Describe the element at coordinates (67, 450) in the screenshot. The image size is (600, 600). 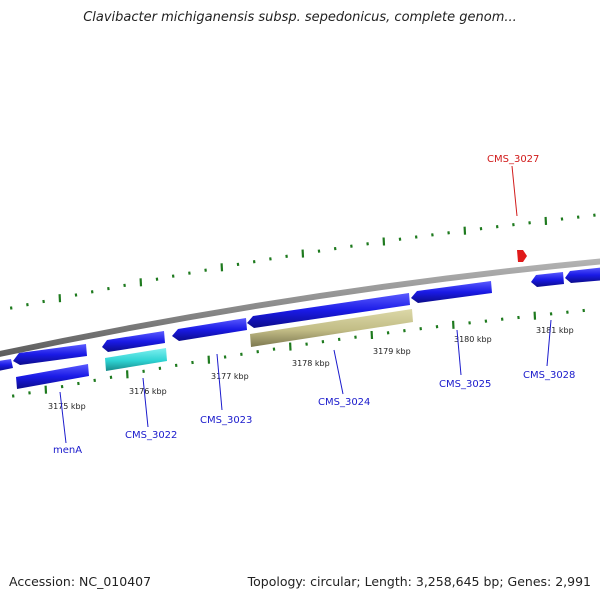
I see `gene-label-mena: menA` at that location.